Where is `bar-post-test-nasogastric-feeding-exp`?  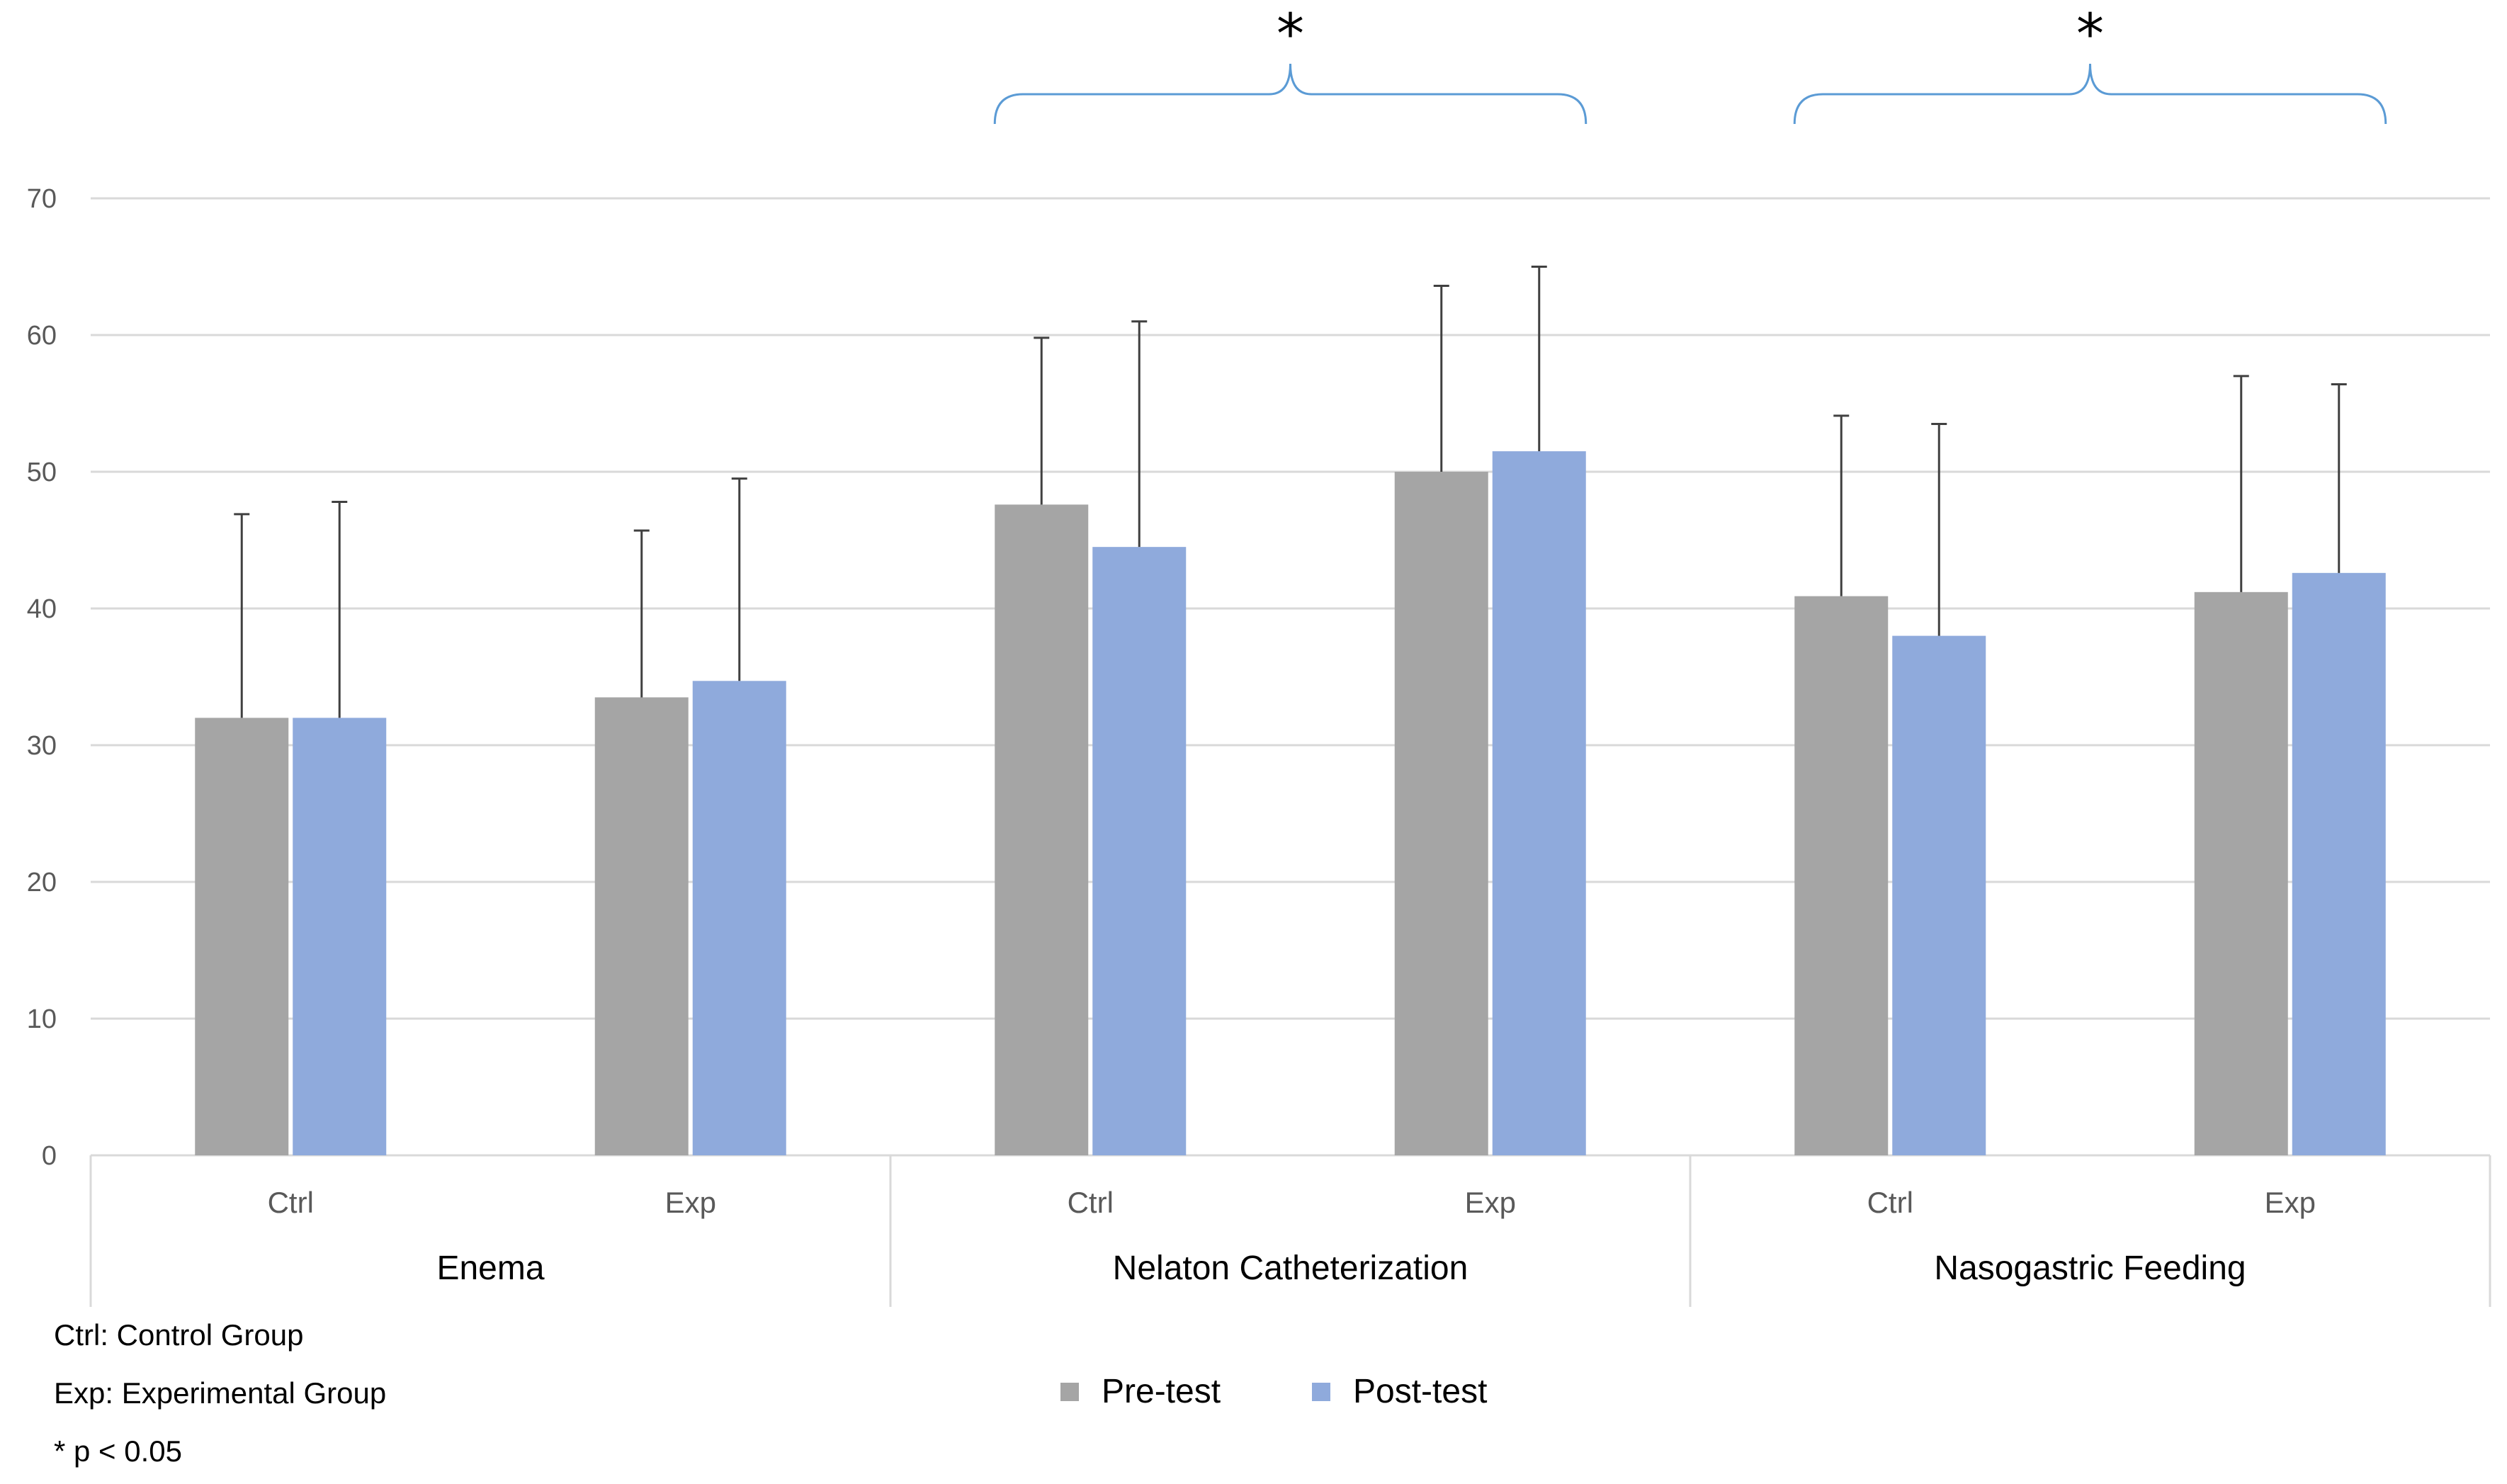 bar-post-test-nasogastric-feeding-exp is located at coordinates (2339, 863).